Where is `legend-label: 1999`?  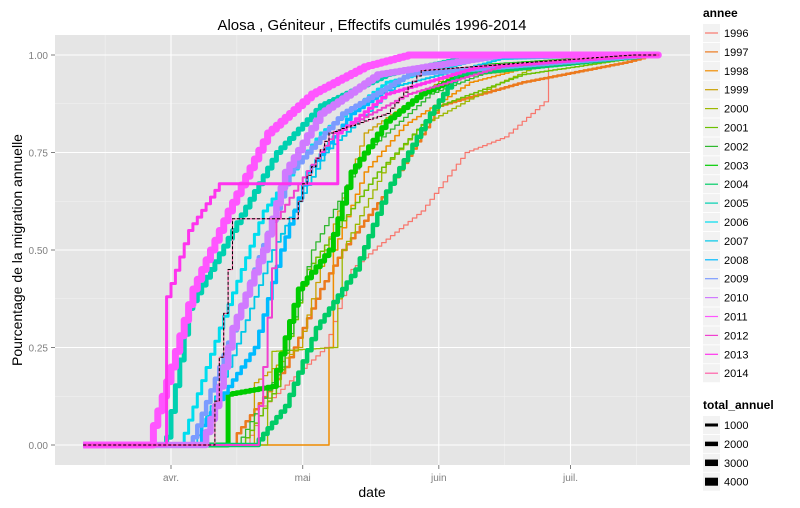
legend-label: 1999 is located at coordinates (736, 91).